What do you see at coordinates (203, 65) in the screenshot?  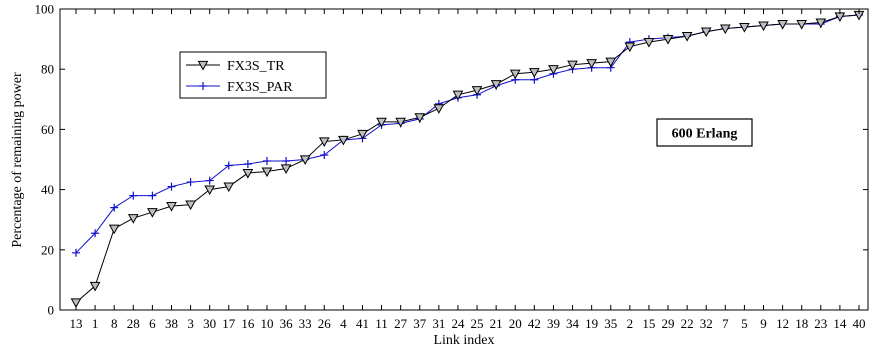 I see `legend-marker-fx3s-tr` at bounding box center [203, 65].